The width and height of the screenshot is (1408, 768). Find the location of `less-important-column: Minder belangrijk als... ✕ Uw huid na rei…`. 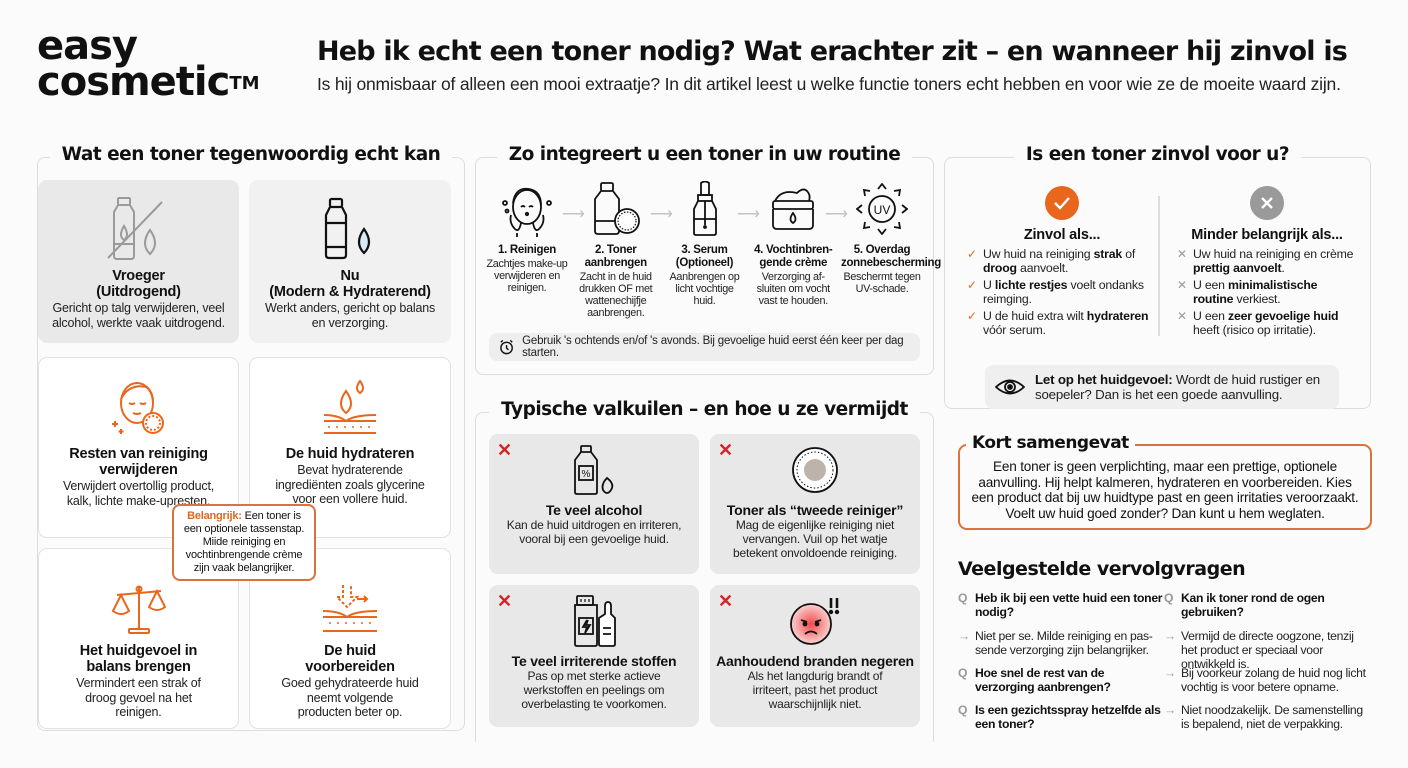

less-important-column: Minder belangrijk als... ✕ Uw huid na rei… is located at coordinates (1267, 263).